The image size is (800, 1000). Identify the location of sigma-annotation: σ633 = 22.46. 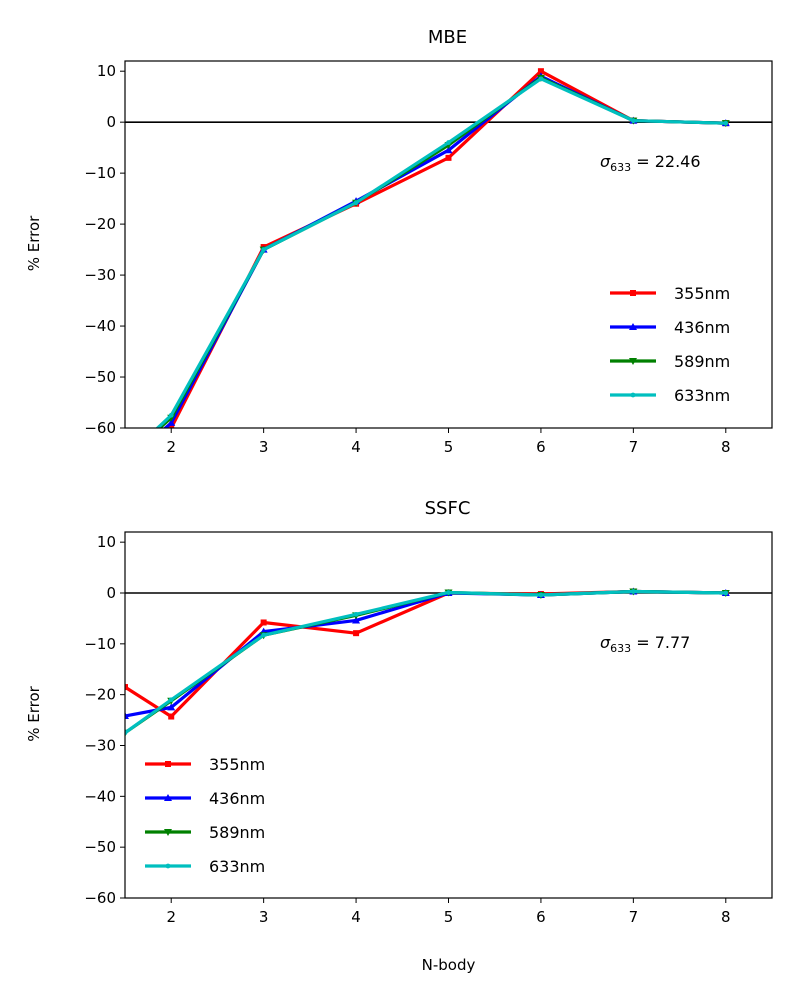
(650, 163).